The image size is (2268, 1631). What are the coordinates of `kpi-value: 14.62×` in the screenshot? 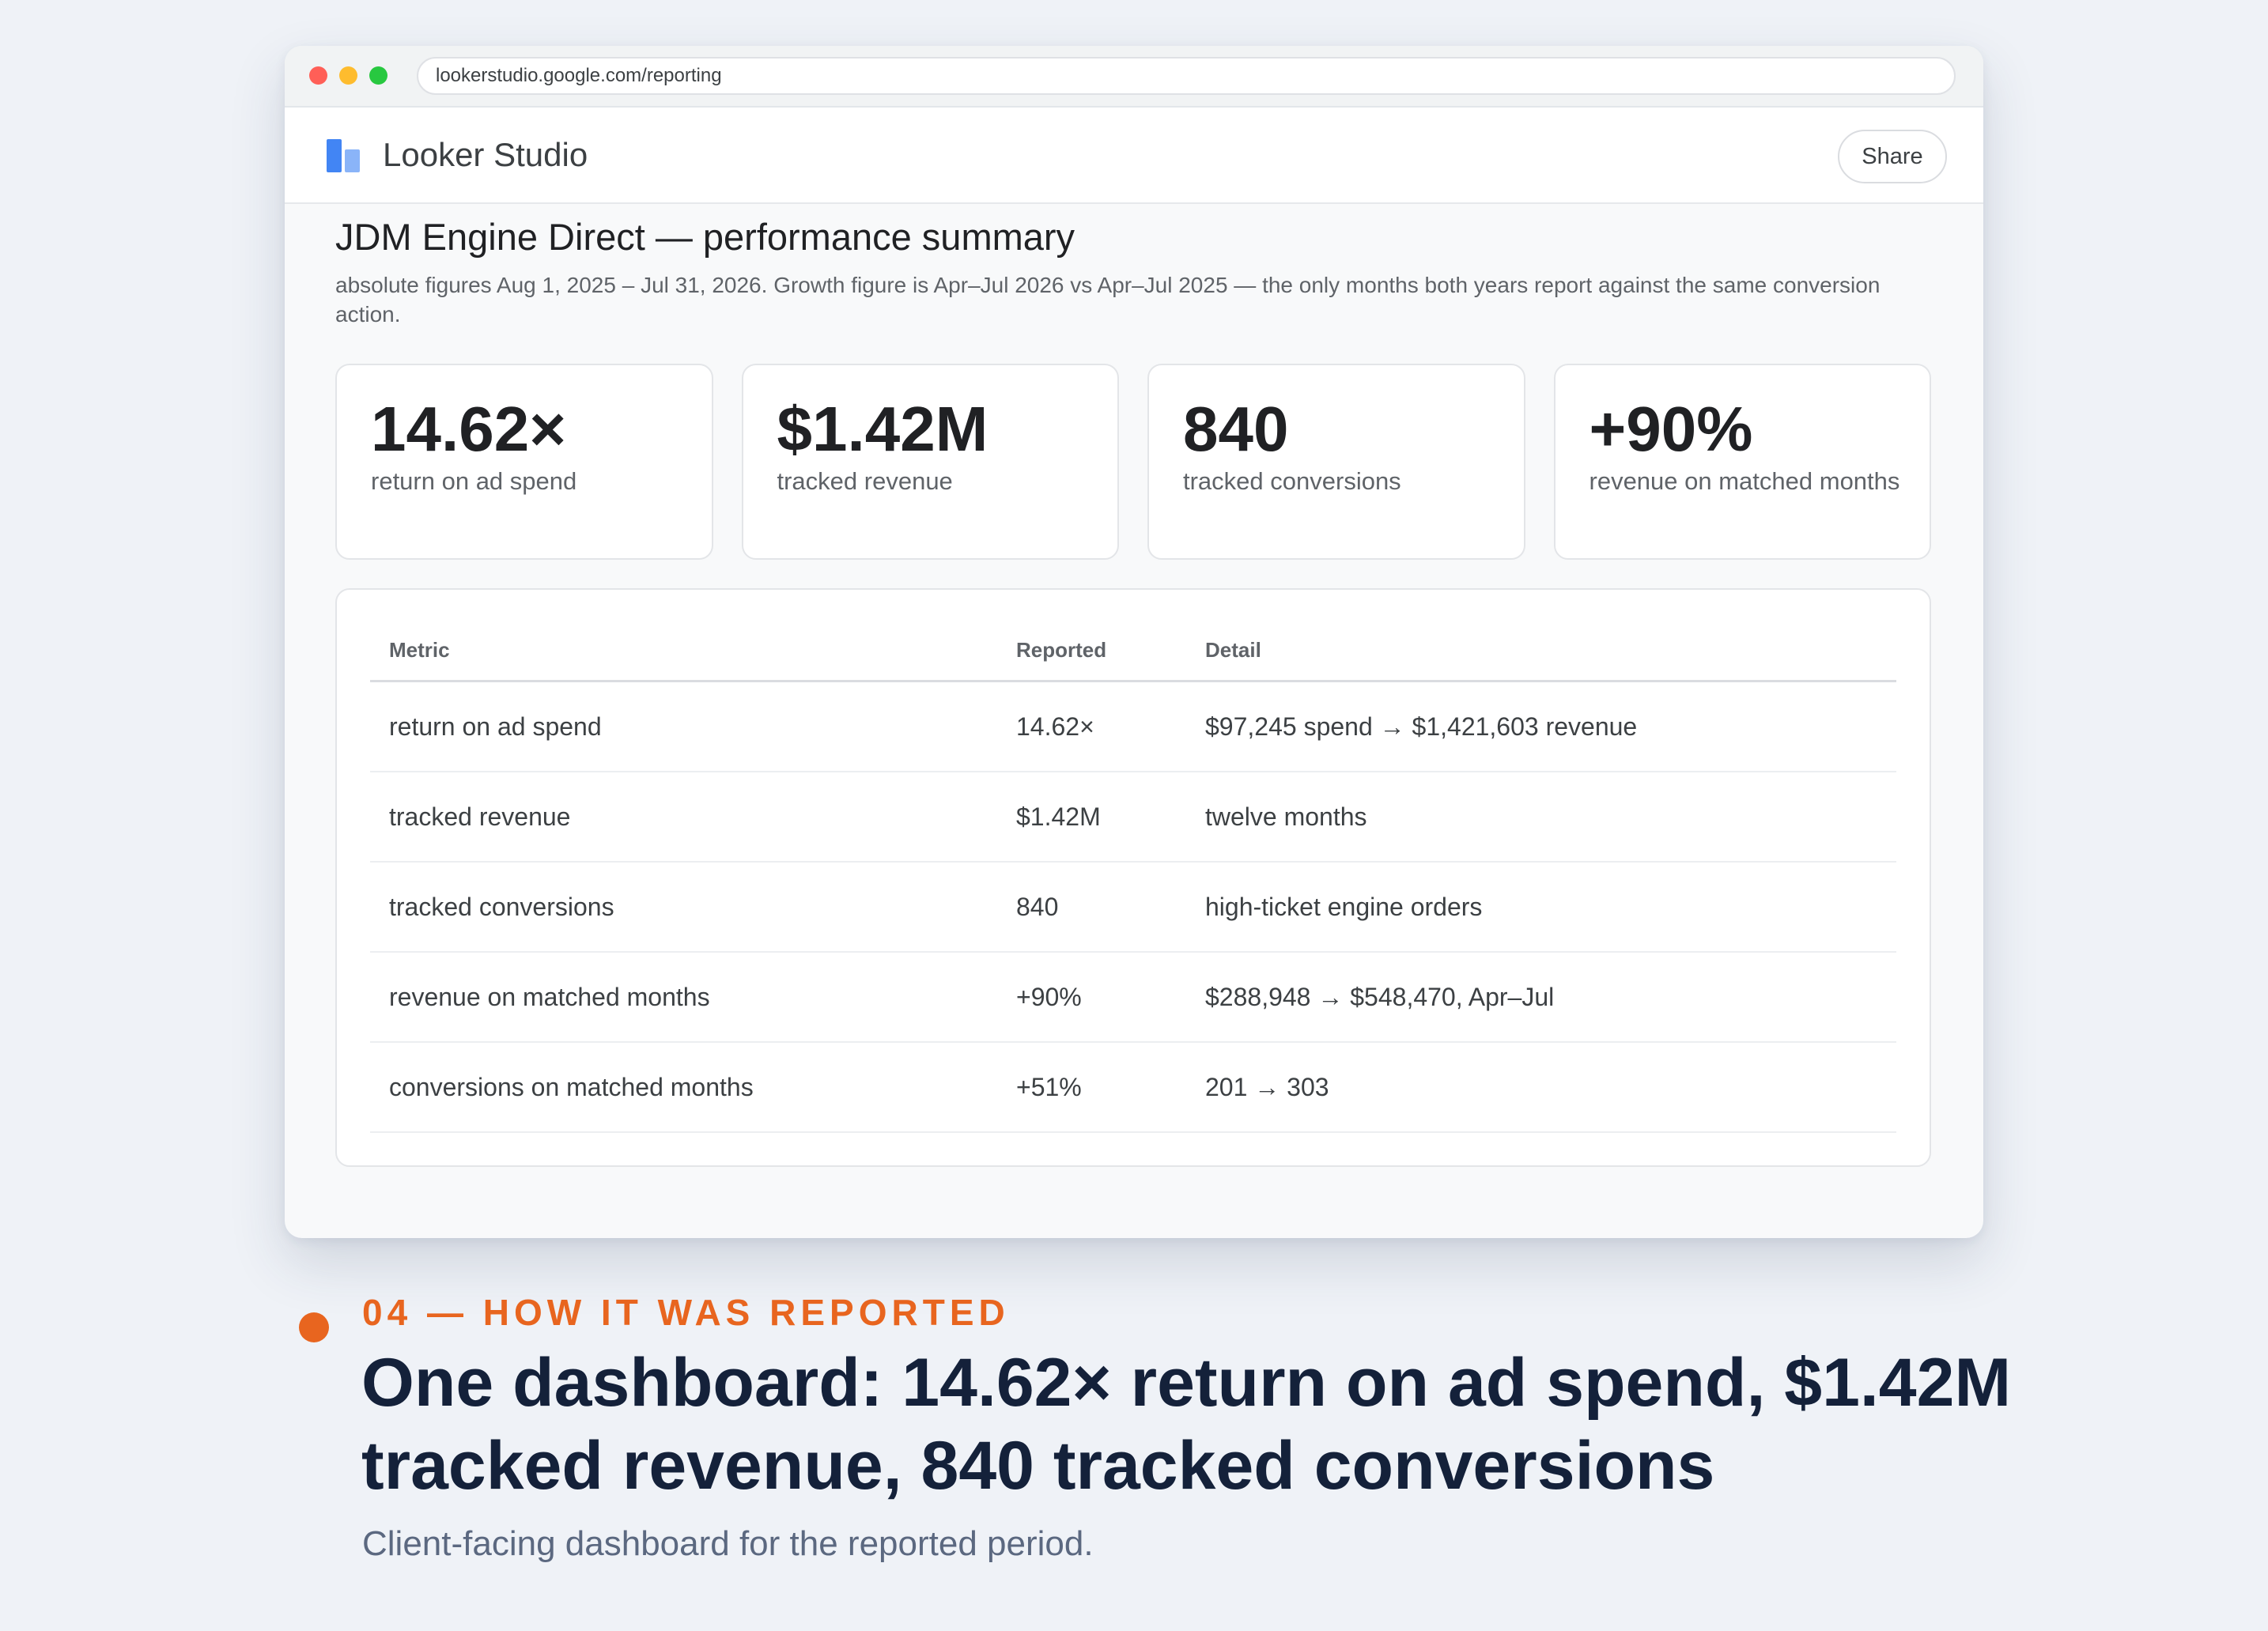 It's located at (469, 429).